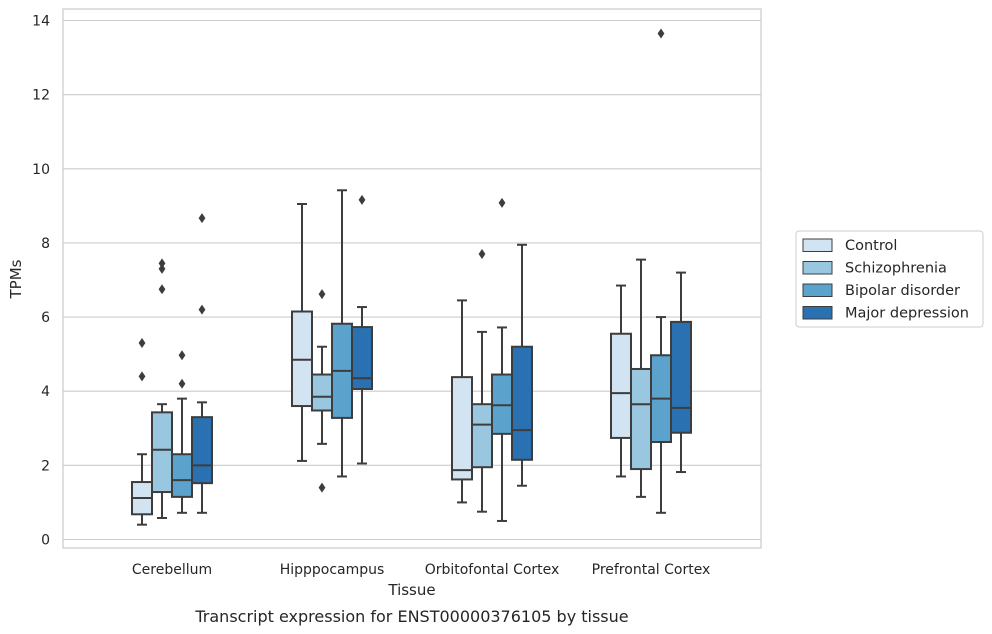 The image size is (992, 634). What do you see at coordinates (411, 590) in the screenshot?
I see `x-axis-label: Tissue` at bounding box center [411, 590].